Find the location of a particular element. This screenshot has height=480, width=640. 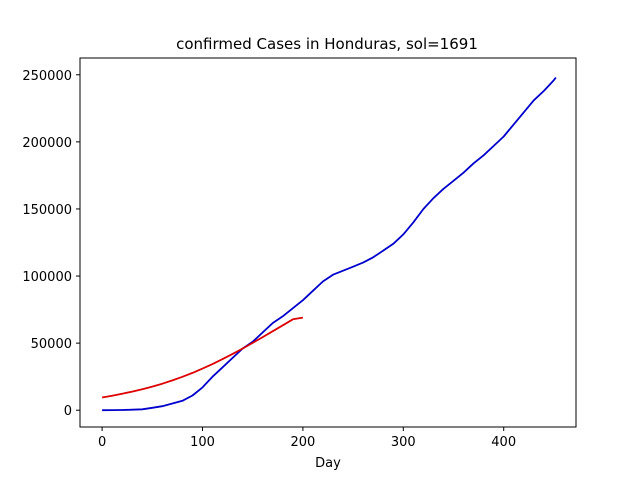

y-axis: 0 50000 100000 150000 200000 250000 is located at coordinates (51, 244).